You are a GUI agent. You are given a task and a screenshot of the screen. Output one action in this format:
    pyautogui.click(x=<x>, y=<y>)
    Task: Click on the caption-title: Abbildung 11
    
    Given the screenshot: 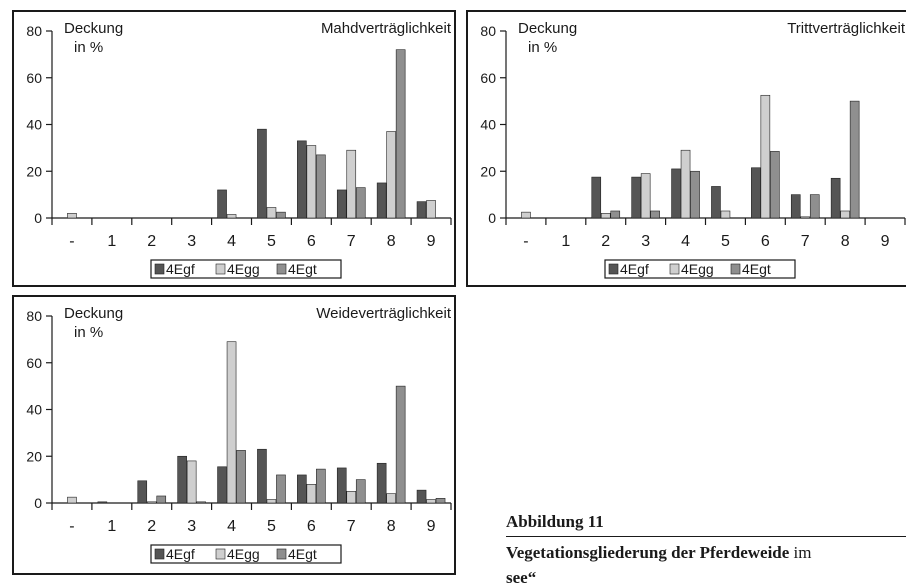 What is the action you would take?
    pyautogui.click(x=555, y=521)
    